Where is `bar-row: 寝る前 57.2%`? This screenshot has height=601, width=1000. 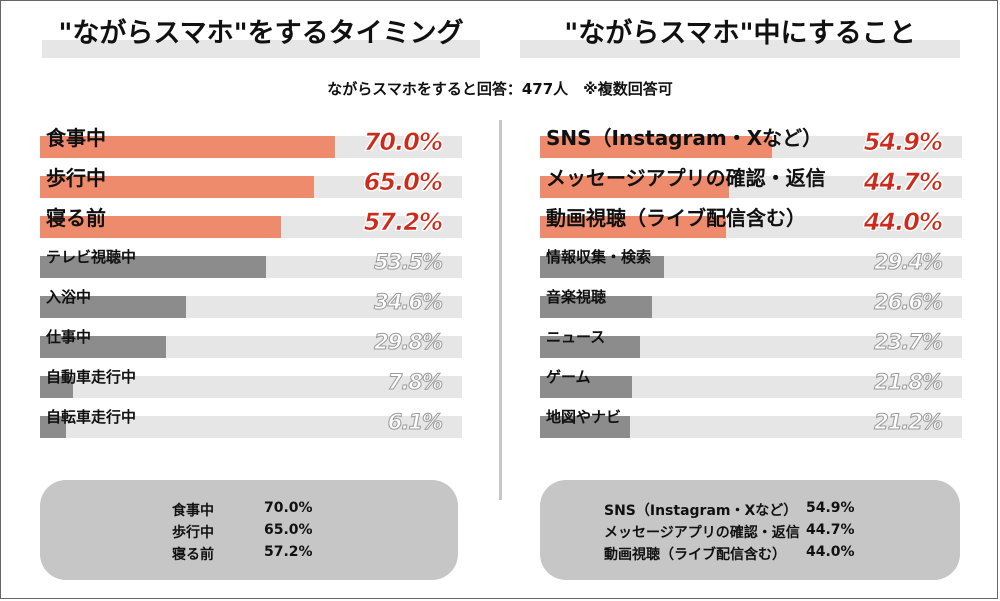 bar-row: 寝る前 57.2% is located at coordinates (251, 218).